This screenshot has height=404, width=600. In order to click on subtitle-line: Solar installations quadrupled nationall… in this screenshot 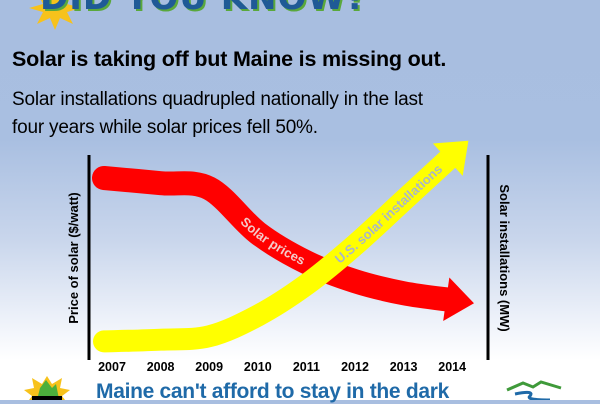, I will do `click(217, 99)`.